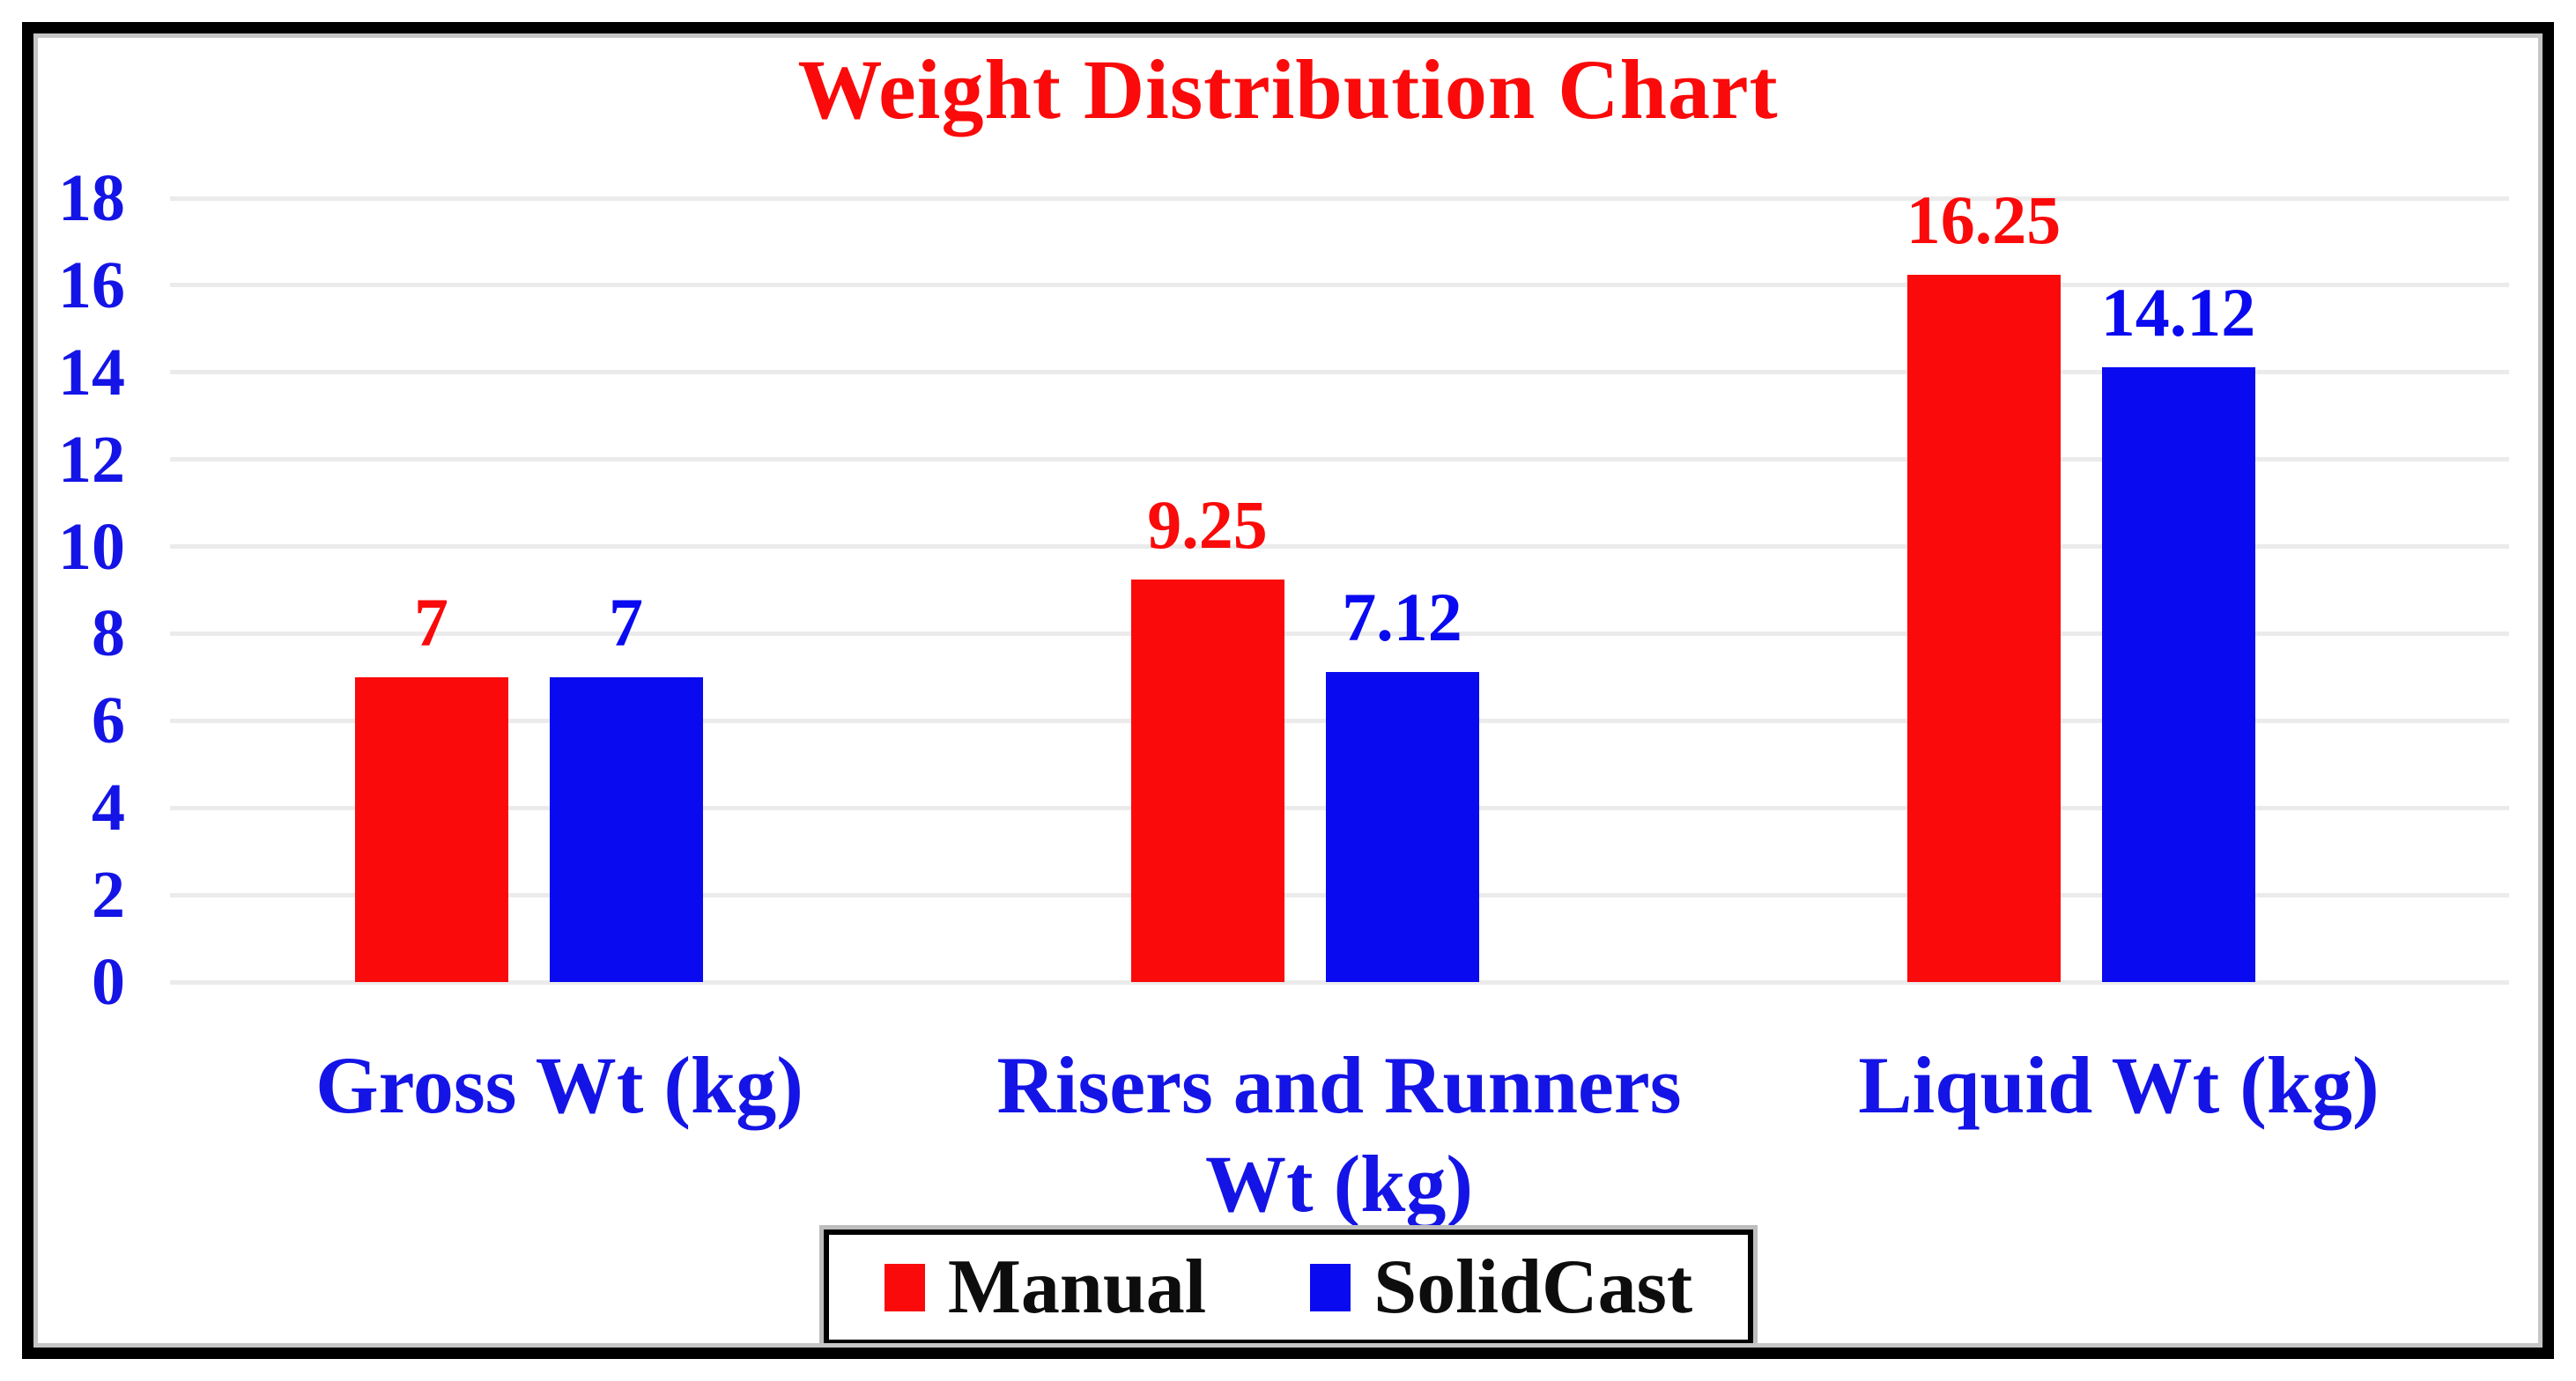 Image resolution: width=2576 pixels, height=1381 pixels. Describe the element at coordinates (1288, 89) in the screenshot. I see `chart-title: Weight Distribution Chart` at that location.